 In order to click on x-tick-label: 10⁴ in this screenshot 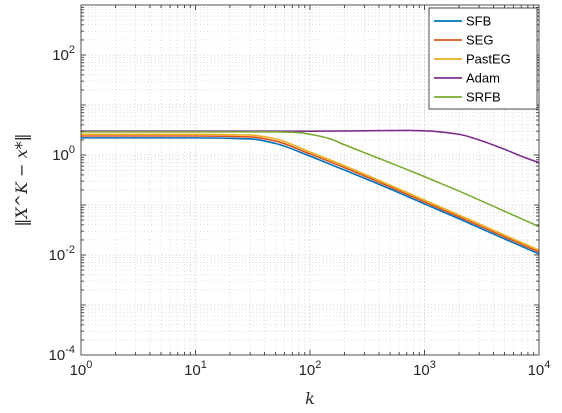, I will do `click(539, 369)`.